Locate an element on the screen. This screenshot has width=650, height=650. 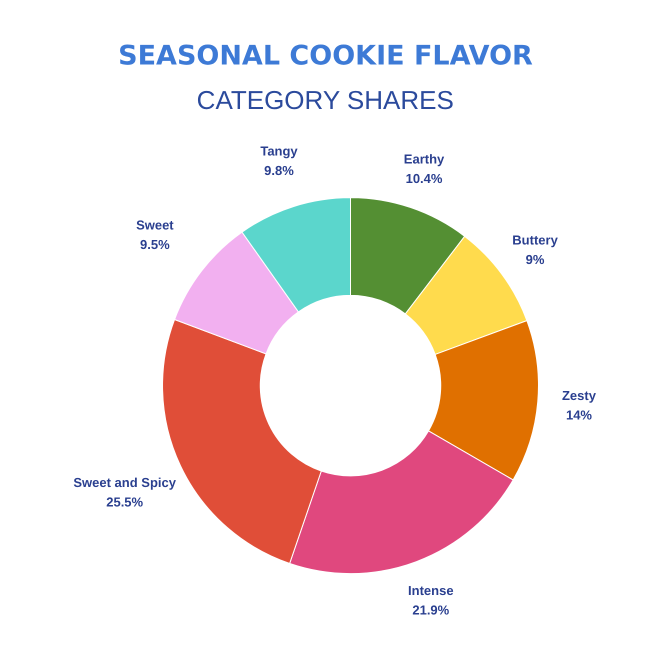
chart-title: SEASONAL COOKIE FLAVOR is located at coordinates (326, 56).